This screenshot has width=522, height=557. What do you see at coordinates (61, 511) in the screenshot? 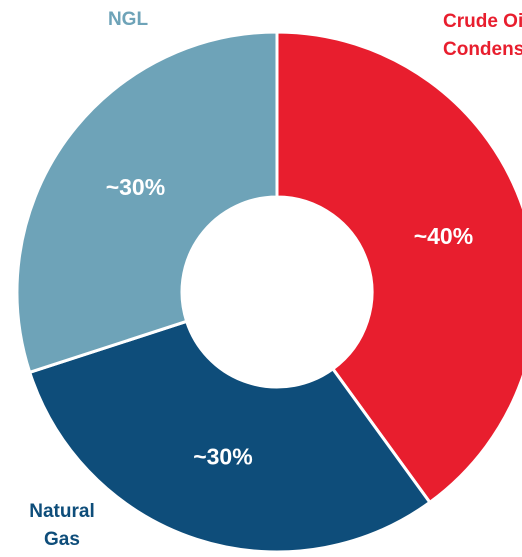
I see `category-label: Natural` at bounding box center [61, 511].